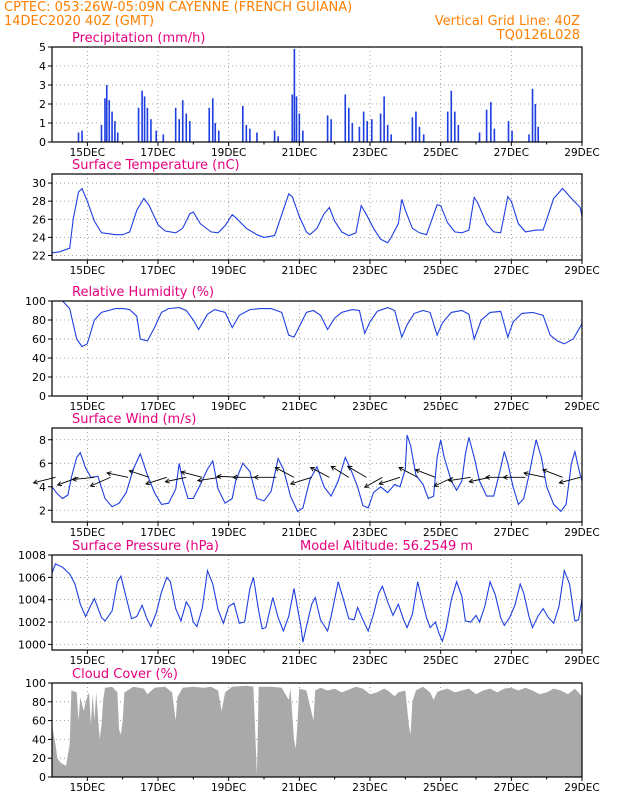  I want to click on grid-line-label: Vertical Grid Line: 40Z, so click(507, 21).